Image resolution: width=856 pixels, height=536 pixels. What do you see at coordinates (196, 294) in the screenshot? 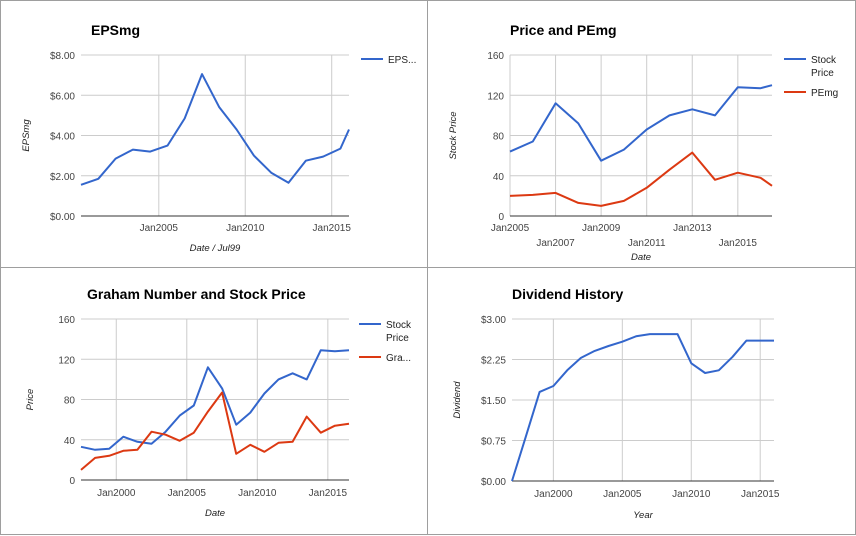
I see `chart-title: Graham Number and Stock Price` at bounding box center [196, 294].